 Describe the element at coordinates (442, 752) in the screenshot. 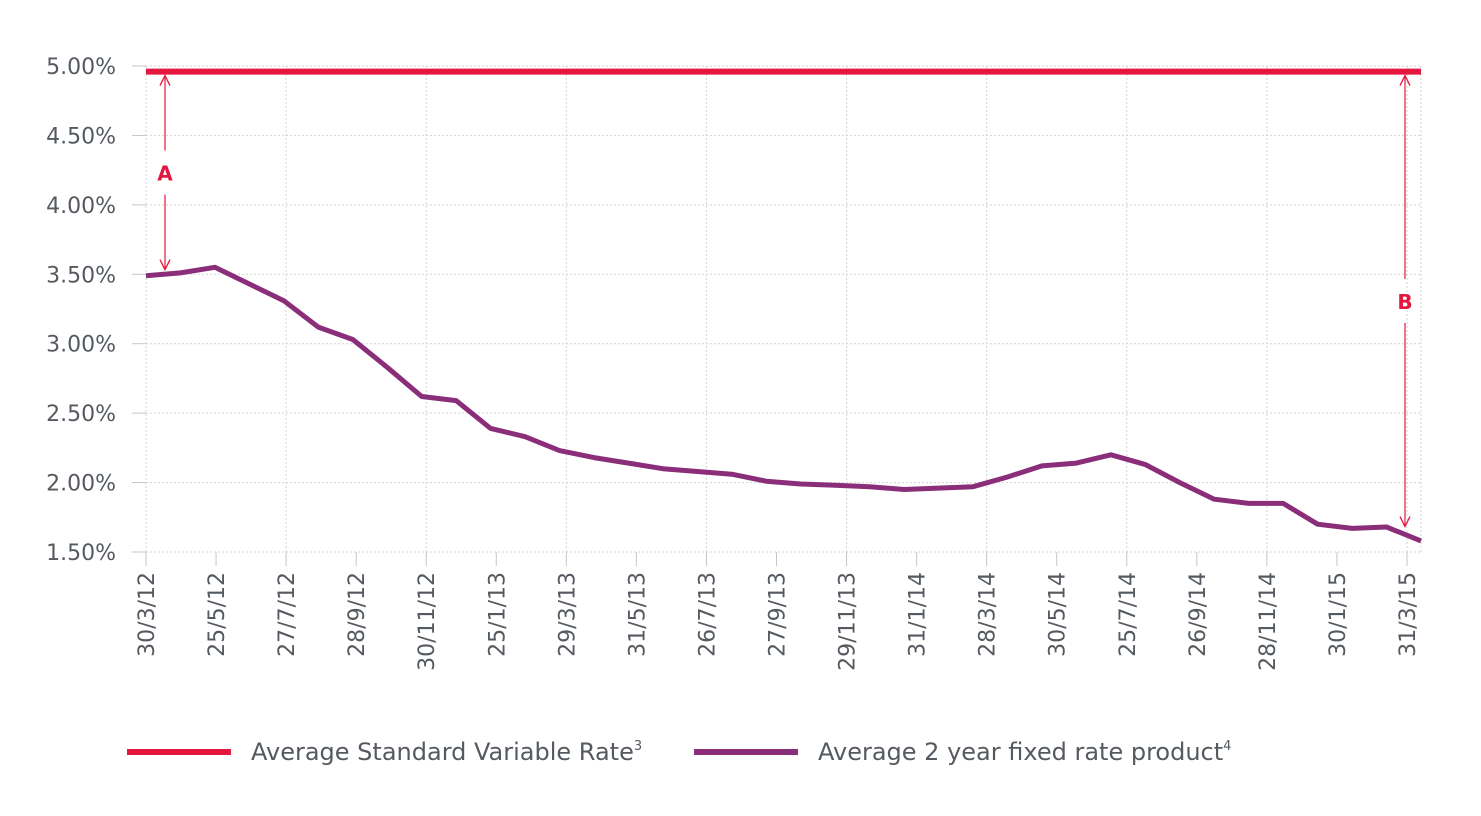

I see `legend-text-svr: Average Standard Variable Rate` at that location.